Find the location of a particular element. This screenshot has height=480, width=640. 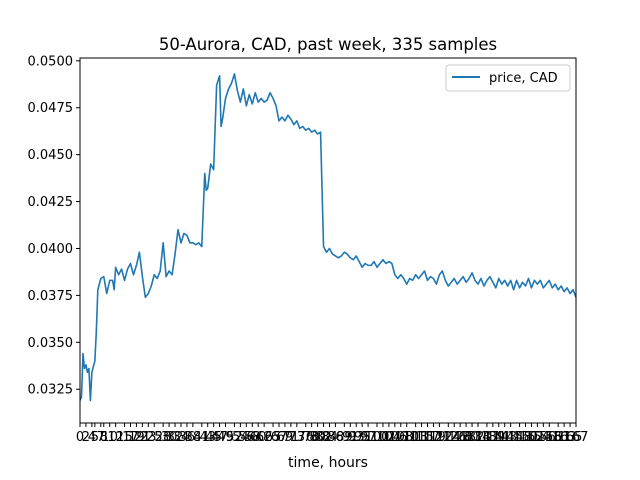

x-tick-label: 78 is located at coordinates (311, 437).